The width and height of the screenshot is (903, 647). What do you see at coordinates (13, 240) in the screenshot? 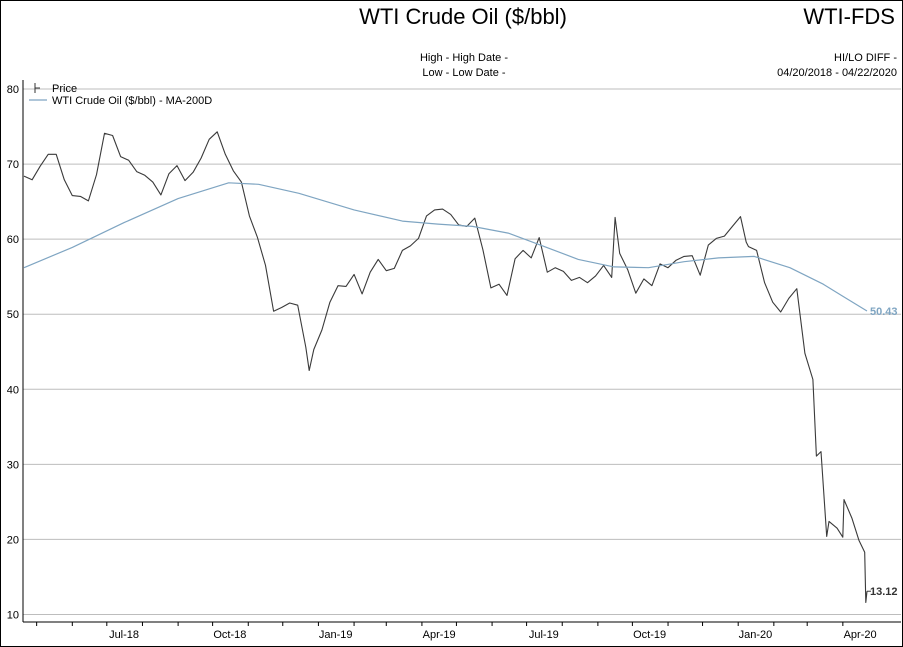
I see `y-tick-label: 60` at bounding box center [13, 240].